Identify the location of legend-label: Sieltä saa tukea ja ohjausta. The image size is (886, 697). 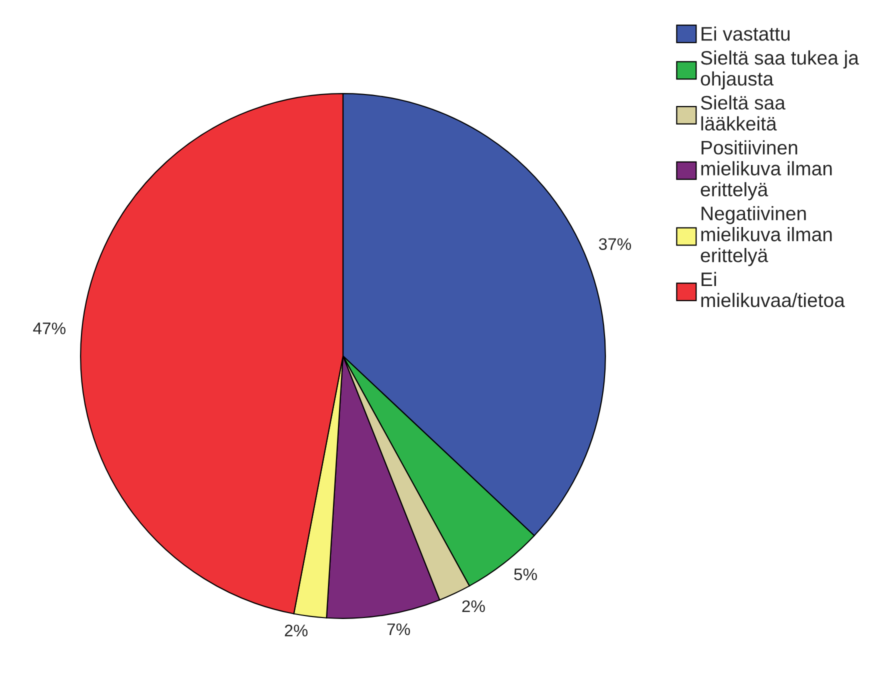
(779, 70).